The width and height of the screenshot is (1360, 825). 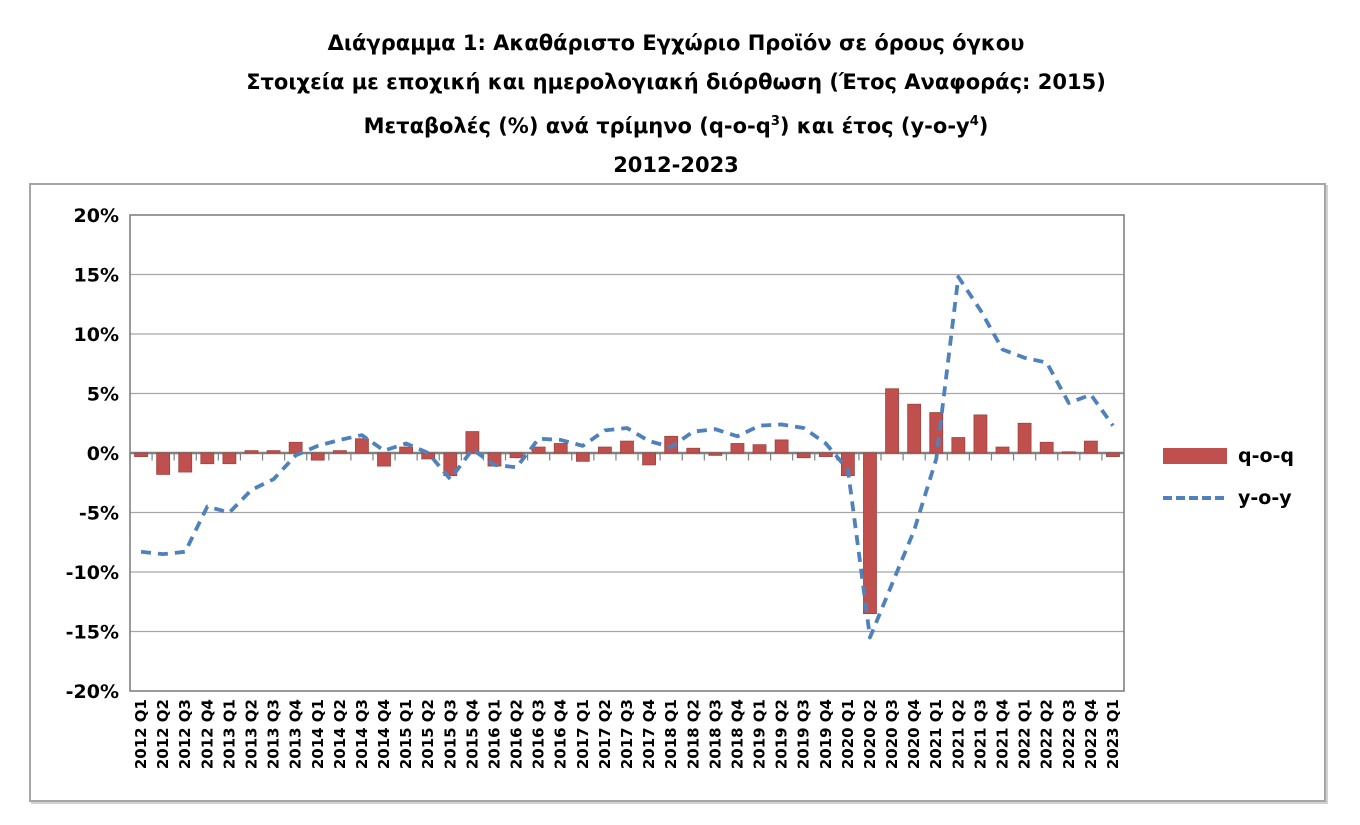 I want to click on bar-2016-Q4, so click(x=560, y=448).